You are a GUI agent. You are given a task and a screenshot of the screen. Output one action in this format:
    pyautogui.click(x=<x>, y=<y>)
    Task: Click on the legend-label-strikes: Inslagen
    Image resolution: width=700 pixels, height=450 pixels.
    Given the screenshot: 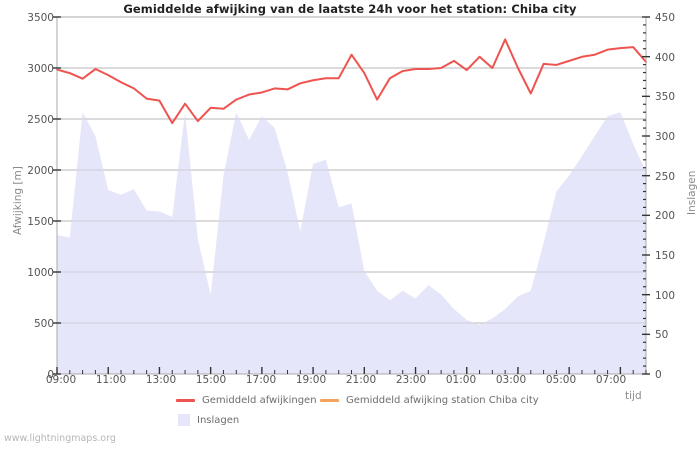 What is the action you would take?
    pyautogui.click(x=218, y=420)
    